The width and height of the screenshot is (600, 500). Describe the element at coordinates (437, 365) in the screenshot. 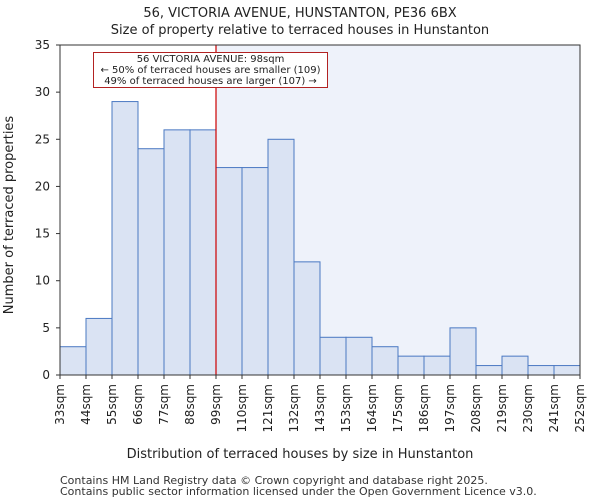

I see `bar-186sqm` at that location.